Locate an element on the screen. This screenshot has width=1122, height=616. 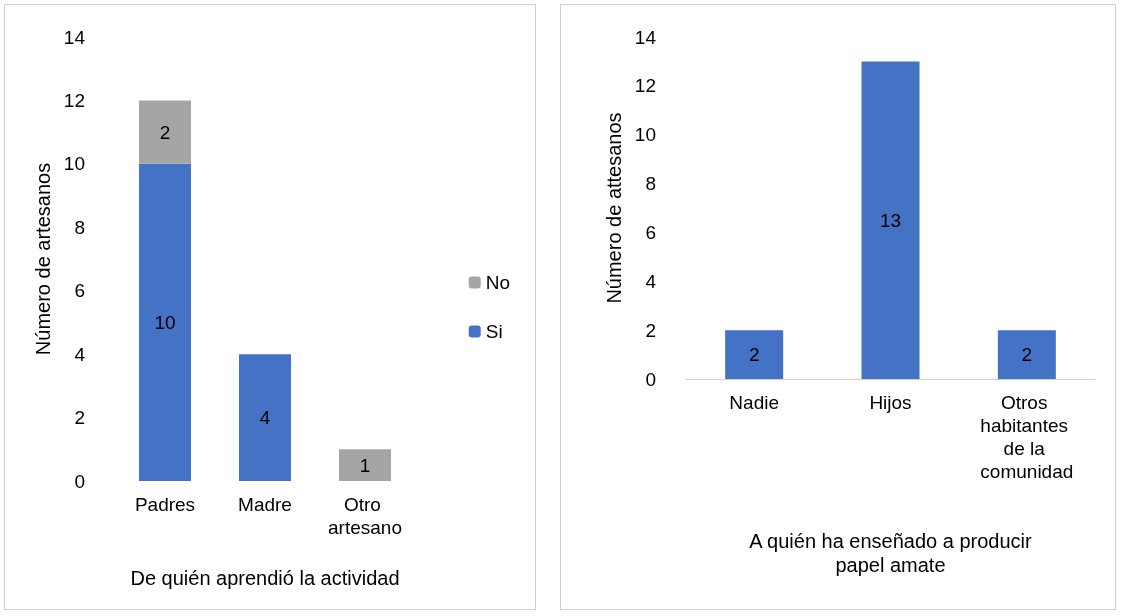
data-label: 1 is located at coordinates (365, 465).